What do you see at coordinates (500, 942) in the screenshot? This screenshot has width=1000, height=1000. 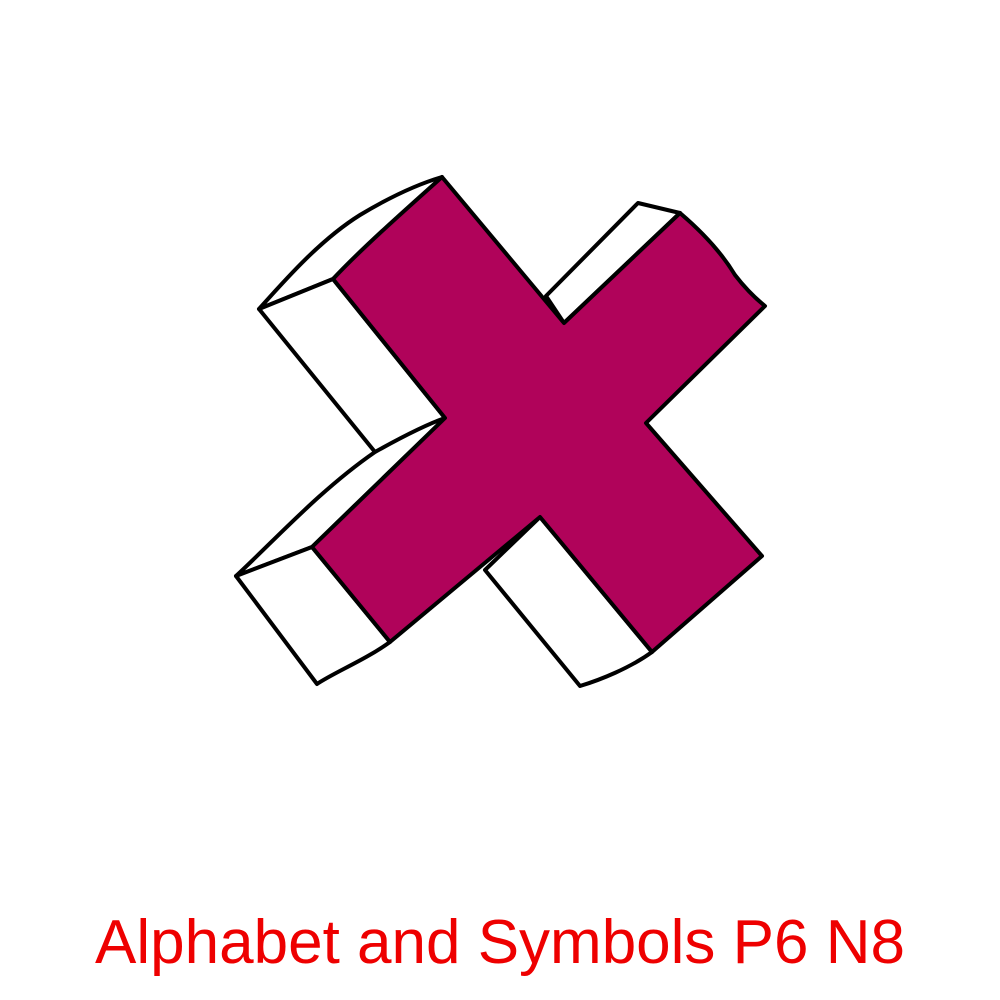 I see `caption: Alphabet and Symbols P6 N8` at bounding box center [500, 942].